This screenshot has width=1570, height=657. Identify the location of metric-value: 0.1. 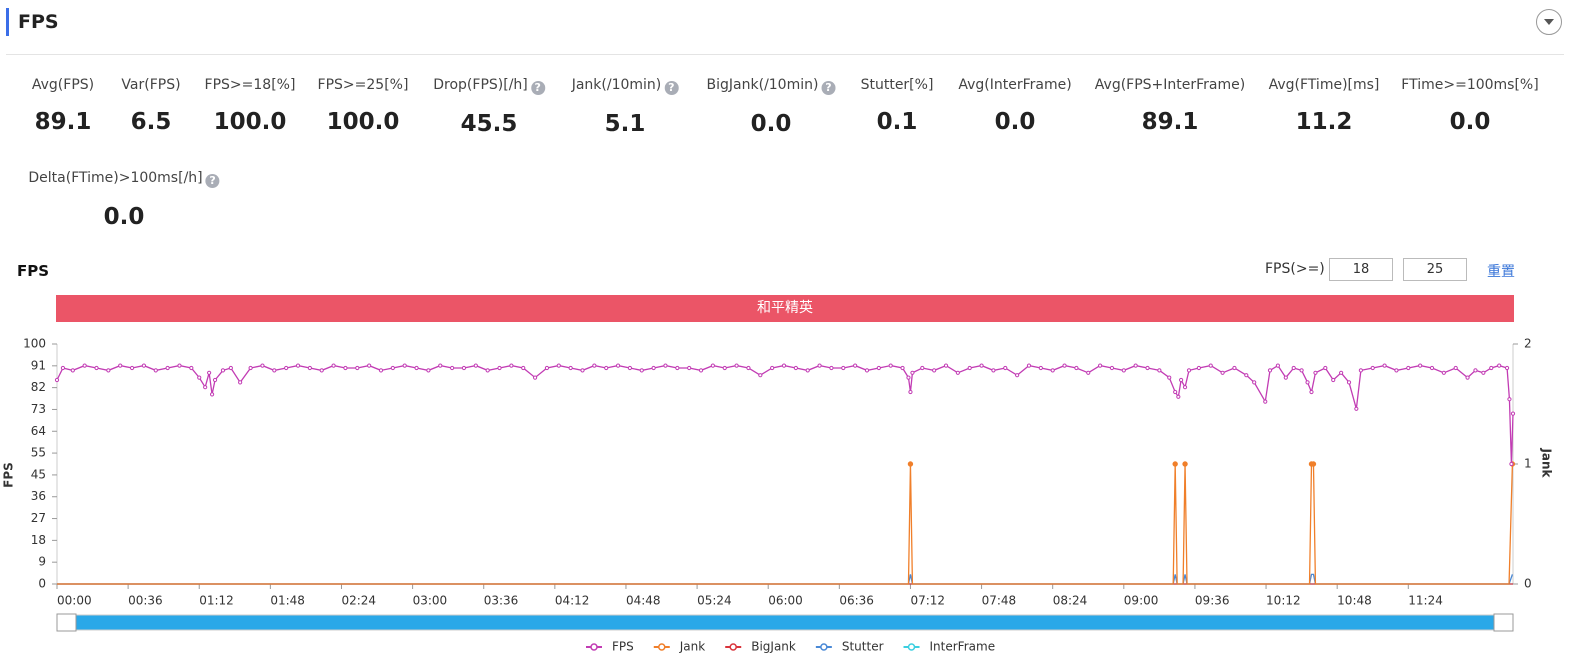
(897, 122).